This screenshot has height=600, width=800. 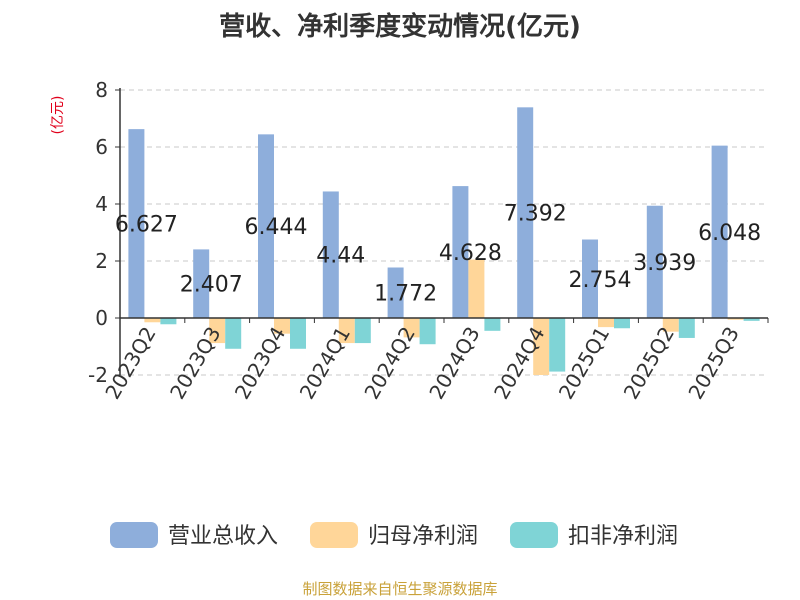 I want to click on y-tick-label: 6, so click(x=101, y=147).